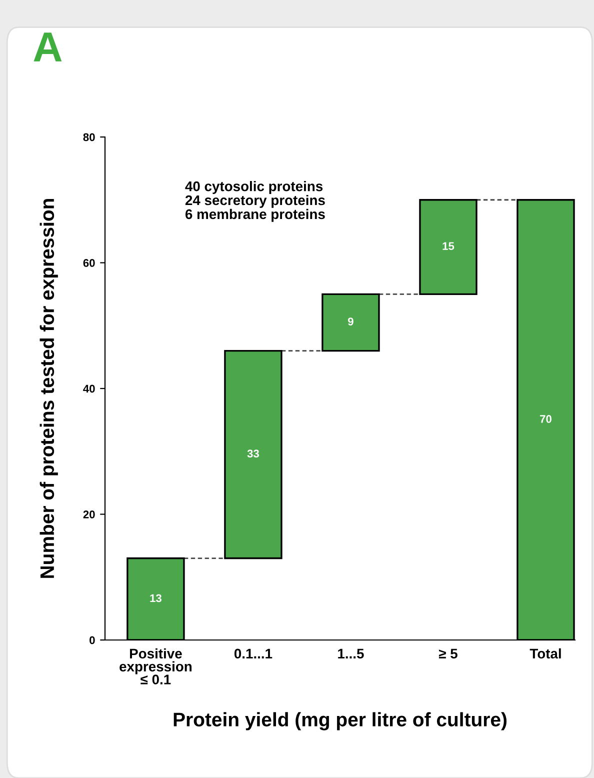 The width and height of the screenshot is (594, 778). What do you see at coordinates (92, 640) in the screenshot?
I see `y-tick-label: 0` at bounding box center [92, 640].